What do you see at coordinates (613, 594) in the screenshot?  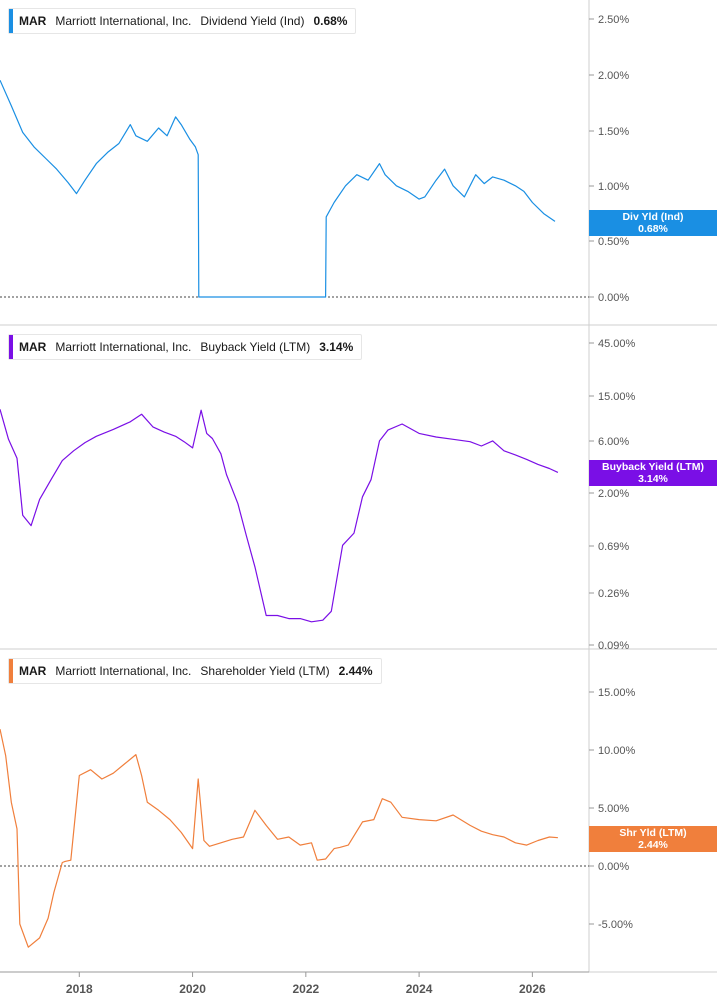 I see `y-tick-label: 0.26%` at bounding box center [613, 594].